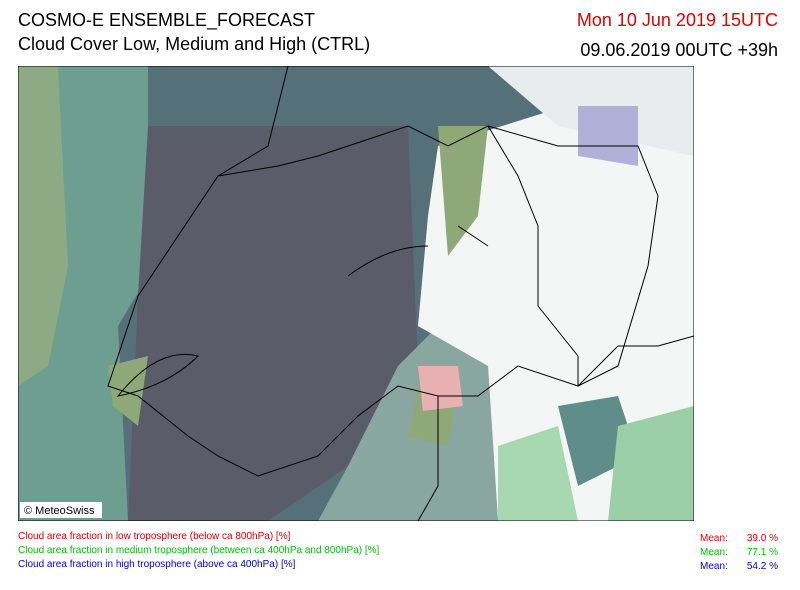 This screenshot has height=590, width=800. What do you see at coordinates (762, 538) in the screenshot?
I see `mean-value: 39.0 %` at bounding box center [762, 538].